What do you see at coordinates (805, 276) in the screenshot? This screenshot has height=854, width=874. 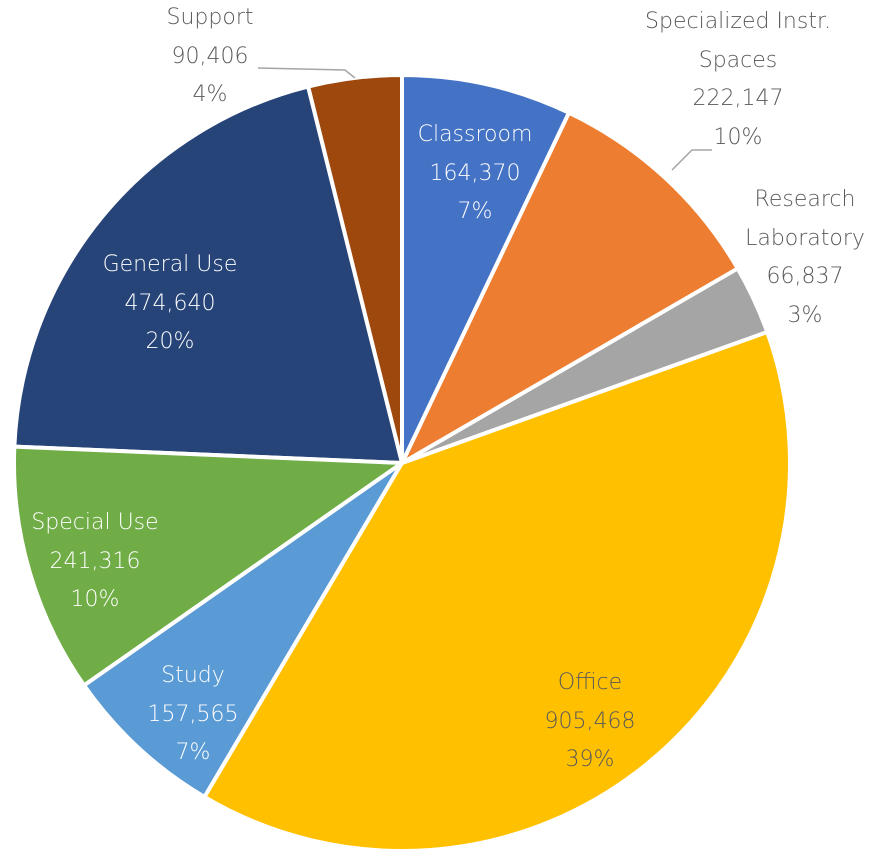 I see `value-label: 66,837` at bounding box center [805, 276].